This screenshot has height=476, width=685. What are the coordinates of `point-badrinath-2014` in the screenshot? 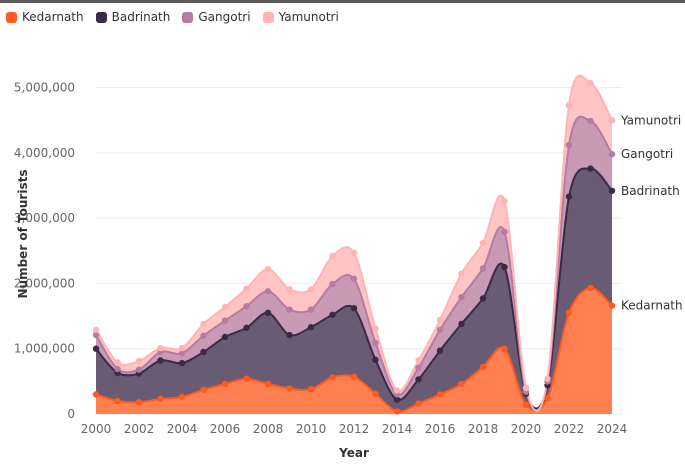 It's located at (397, 399).